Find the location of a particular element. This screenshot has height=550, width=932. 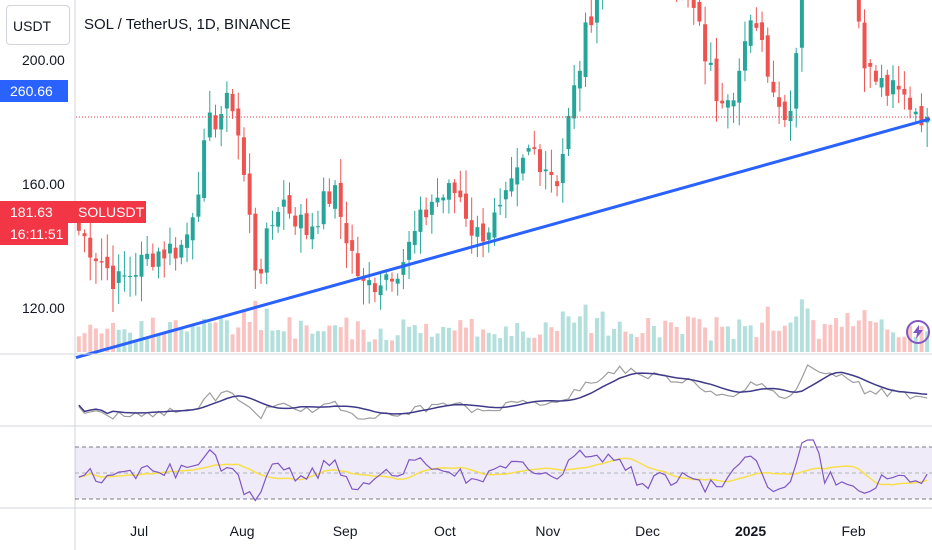

volume-bars is located at coordinates (503, 325).